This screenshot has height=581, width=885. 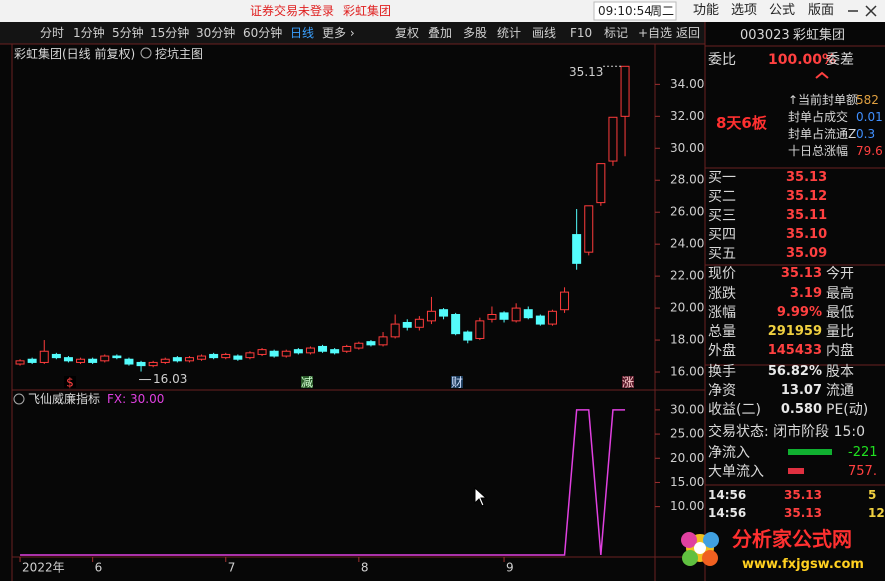 I want to click on chart-title: 彩虹集团(日线 前复权), so click(x=75, y=54).